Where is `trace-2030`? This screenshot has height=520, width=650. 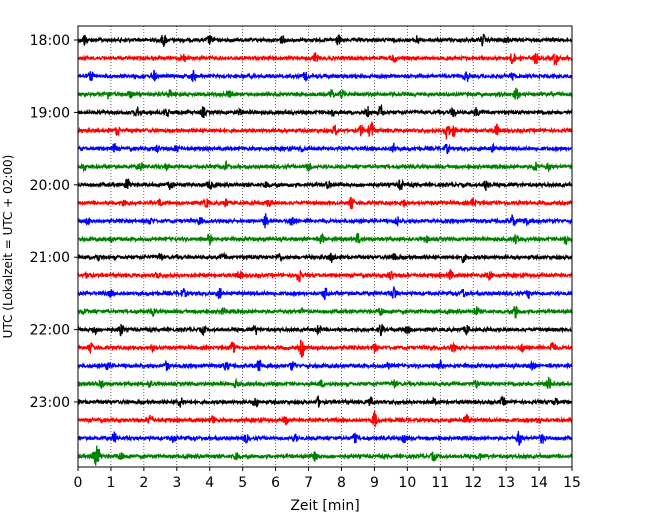
trace-2030 is located at coordinates (325, 221).